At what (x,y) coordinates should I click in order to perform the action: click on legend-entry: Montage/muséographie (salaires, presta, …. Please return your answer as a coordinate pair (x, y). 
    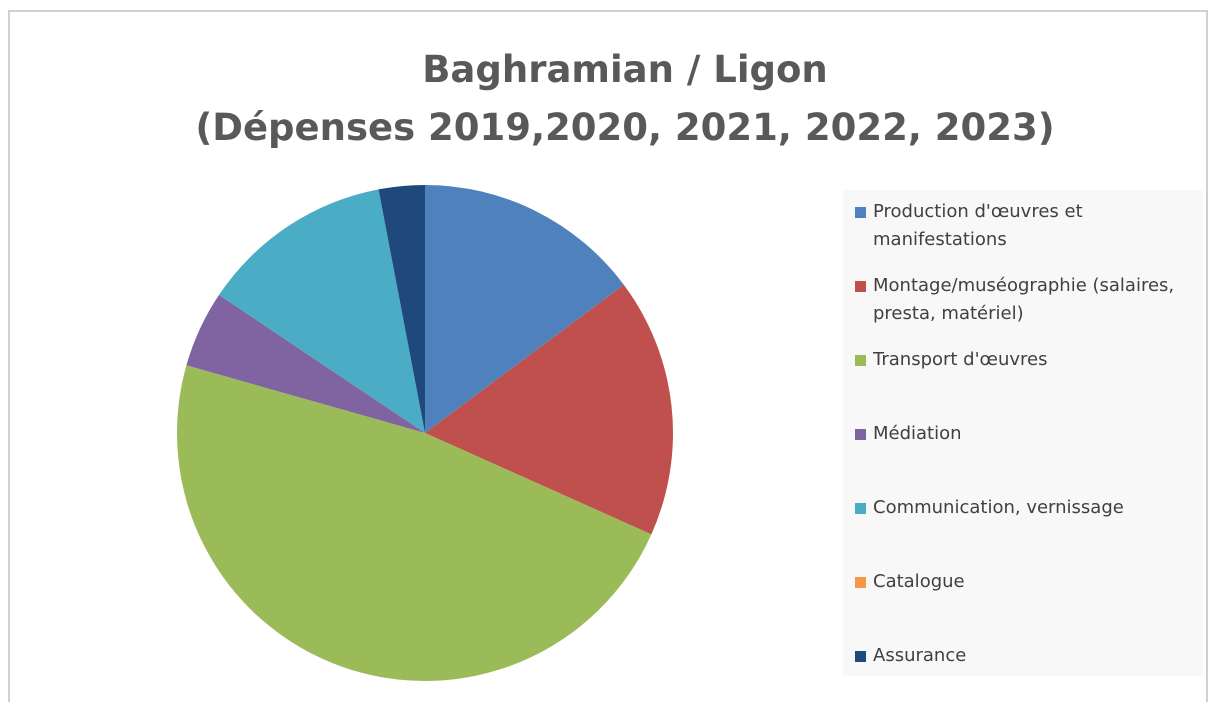
    Looking at the image, I should click on (1025, 300).